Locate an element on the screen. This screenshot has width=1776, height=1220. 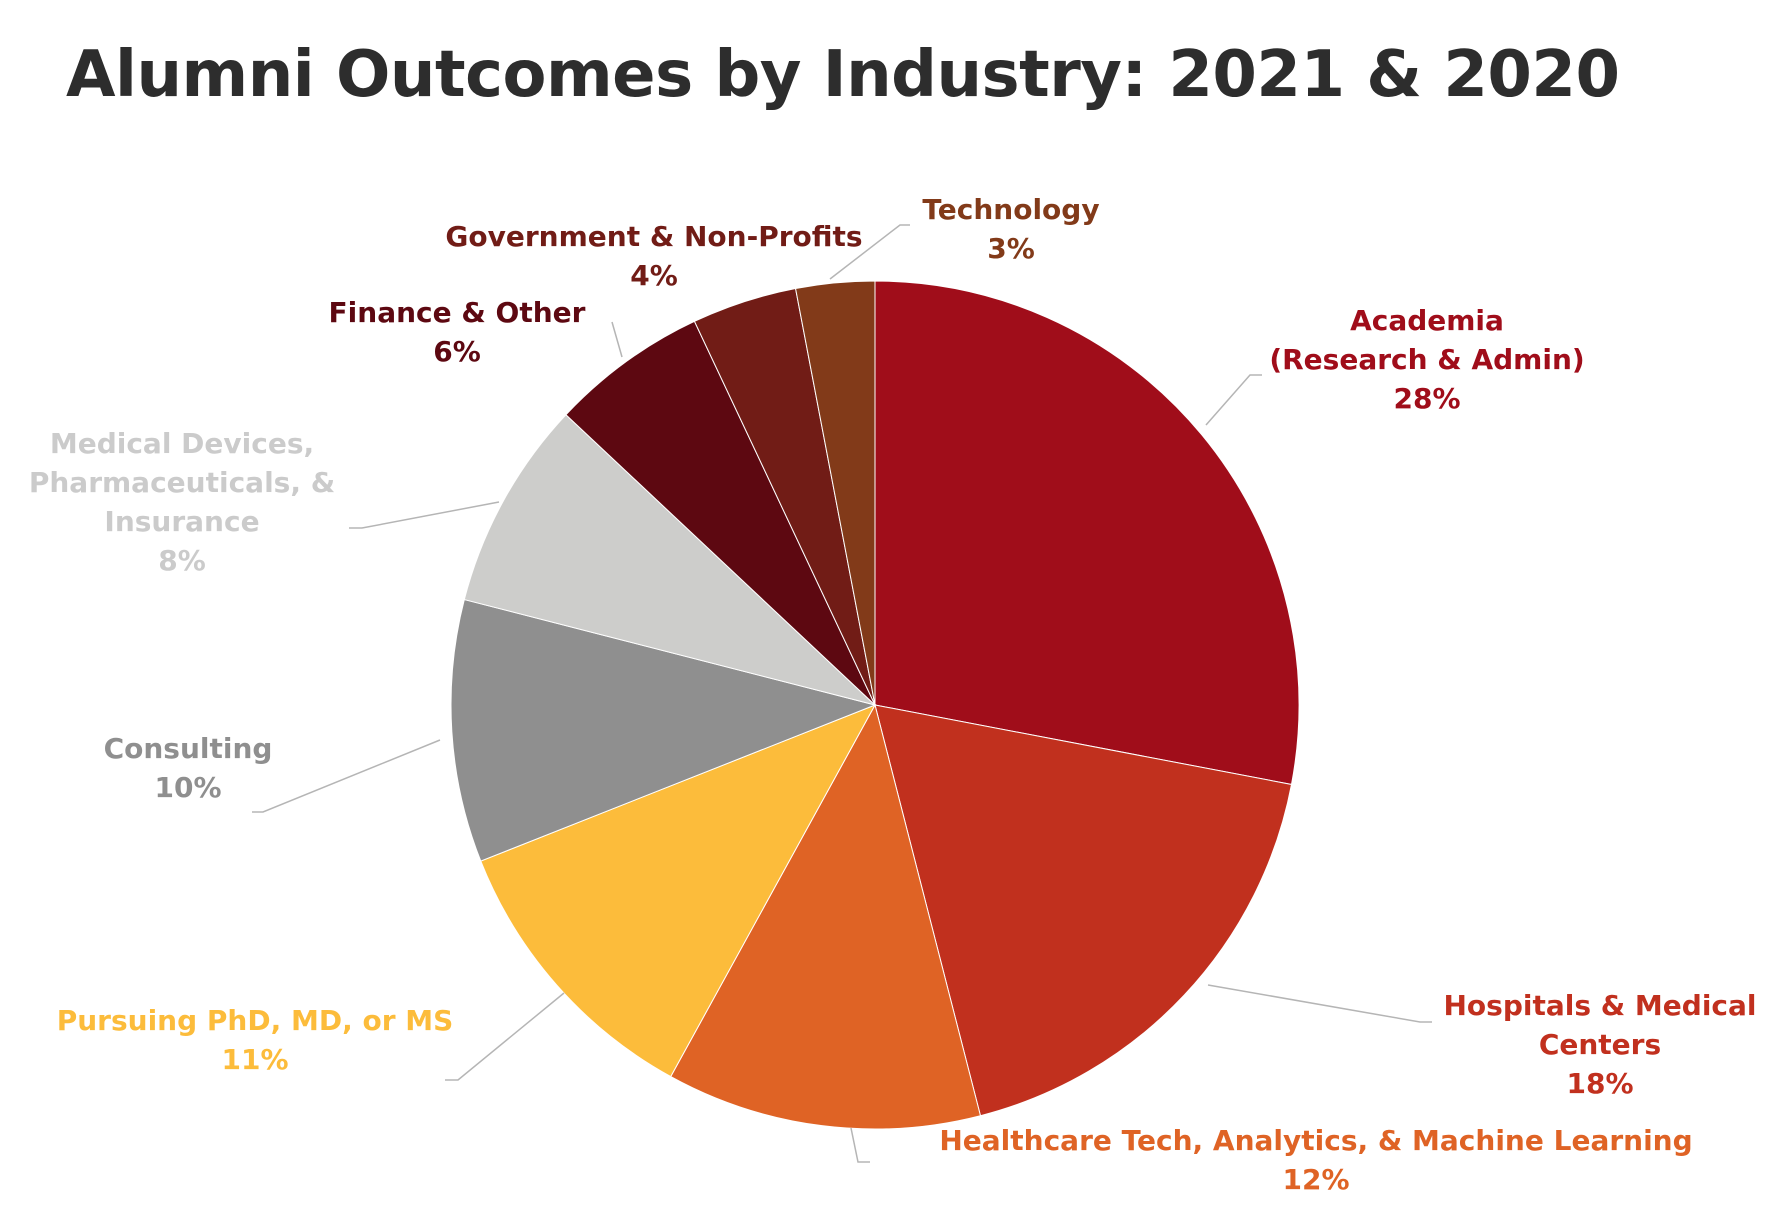
slice-label: Hospitals & Medical Centers 18% is located at coordinates (1599, 1044).